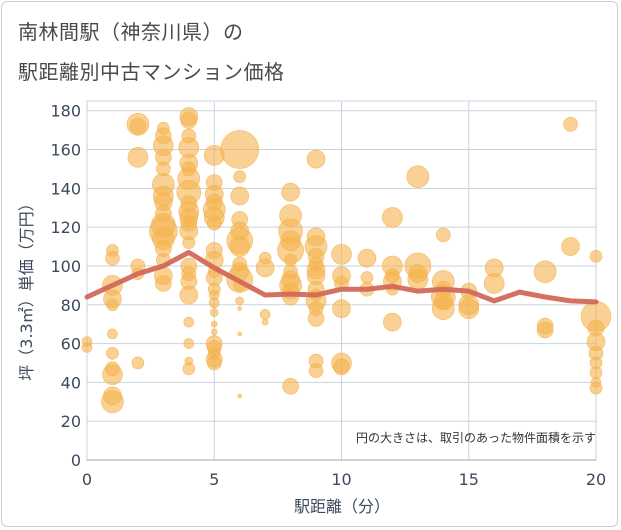 The height and width of the screenshot is (530, 621). Describe the element at coordinates (87, 479) in the screenshot. I see `x-tick-label: 0` at that location.